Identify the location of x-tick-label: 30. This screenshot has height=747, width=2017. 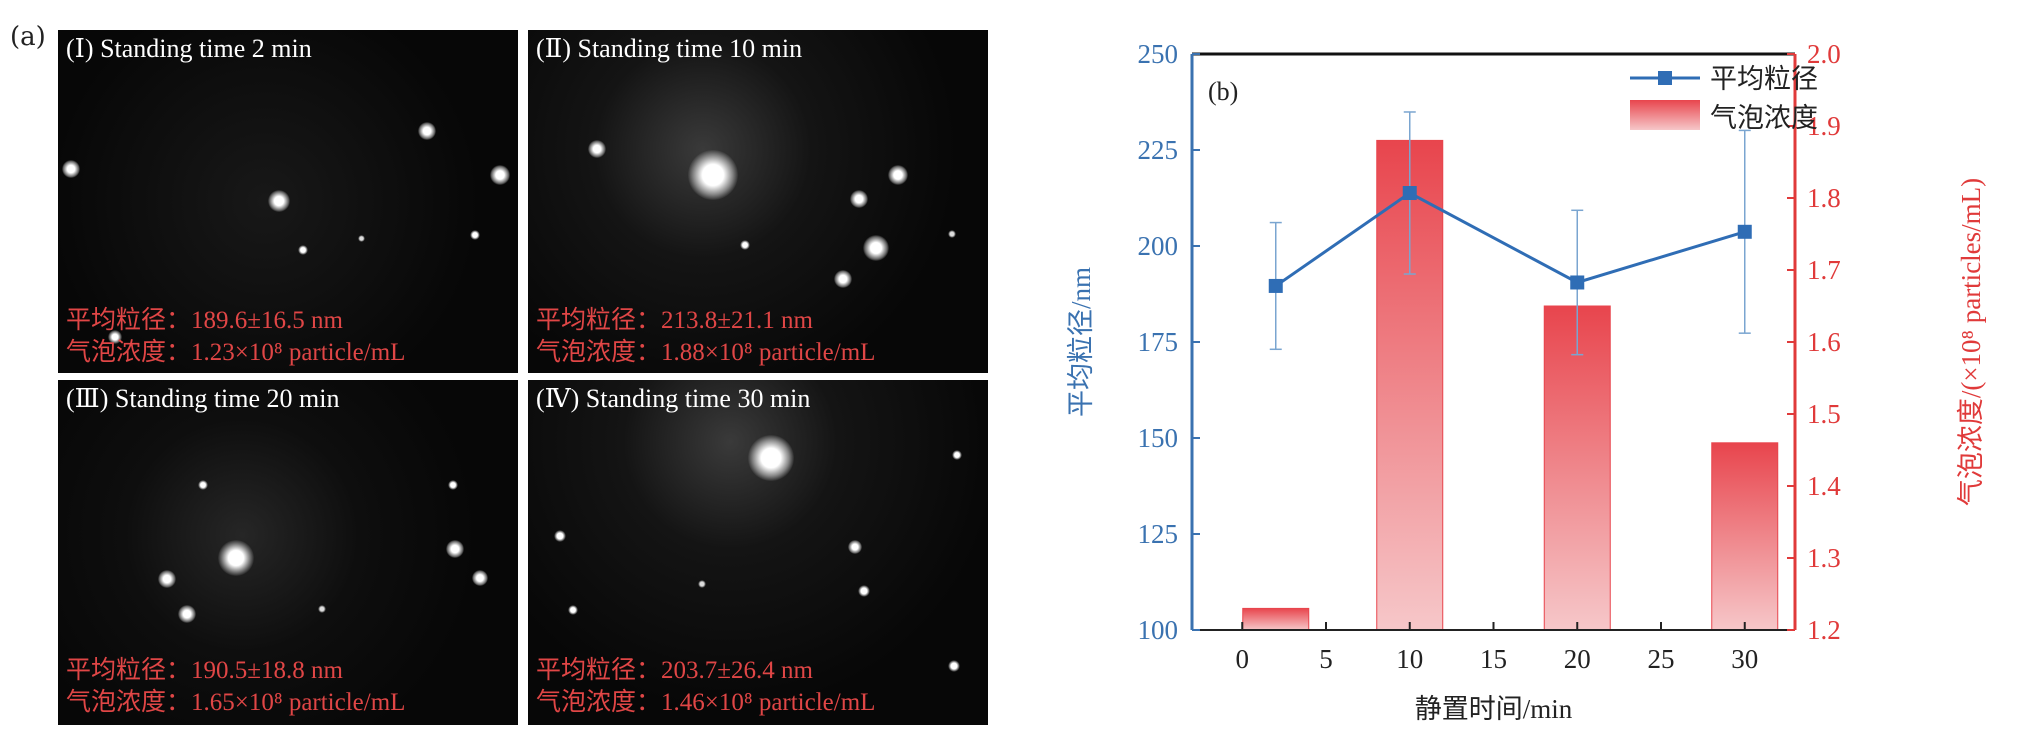
(1744, 659).